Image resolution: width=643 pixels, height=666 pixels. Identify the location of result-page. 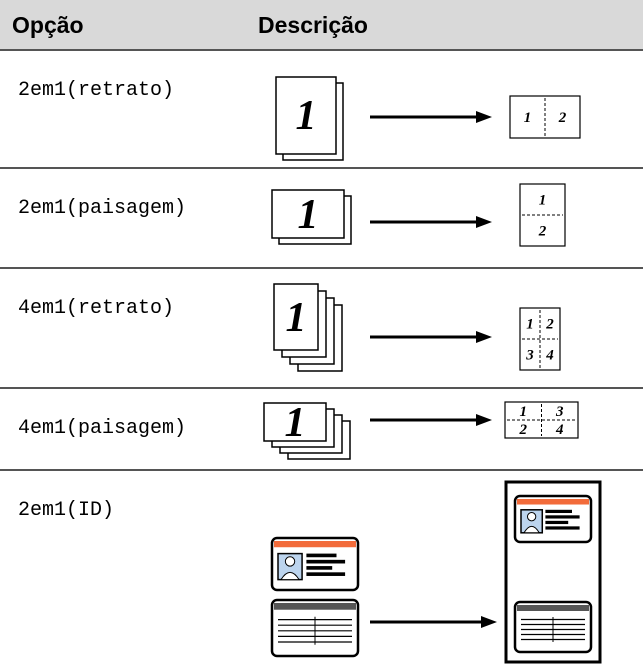
(545, 117).